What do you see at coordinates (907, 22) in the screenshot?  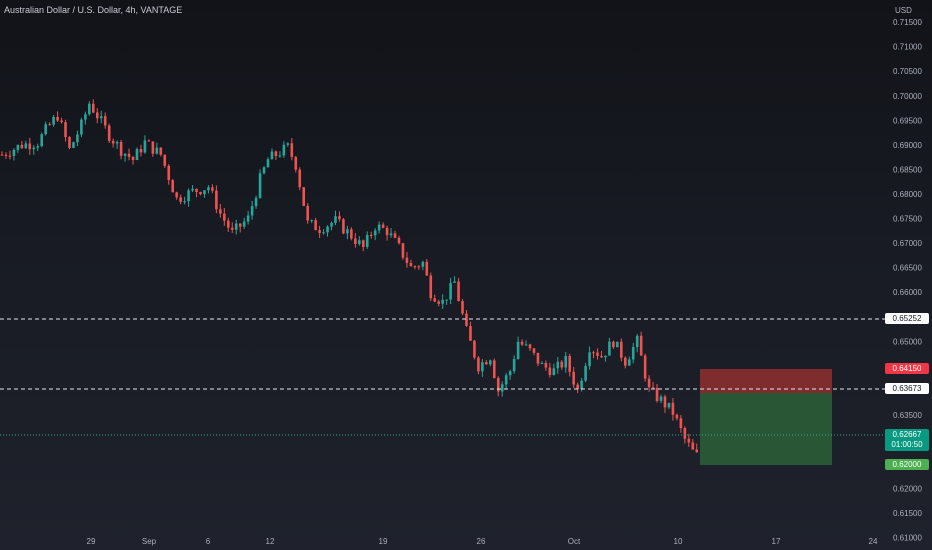 I see `price-tick: 0.71500` at bounding box center [907, 22].